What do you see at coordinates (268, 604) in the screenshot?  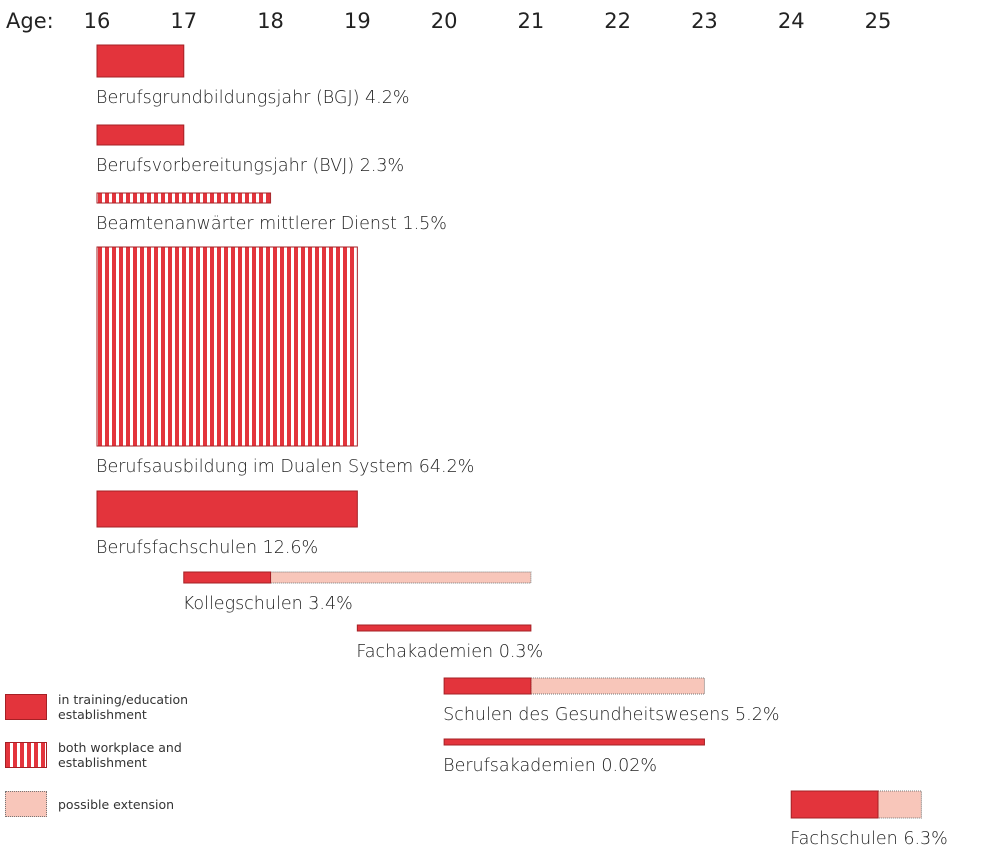 I see `program-label: Kollegschulen 3.4%` at bounding box center [268, 604].